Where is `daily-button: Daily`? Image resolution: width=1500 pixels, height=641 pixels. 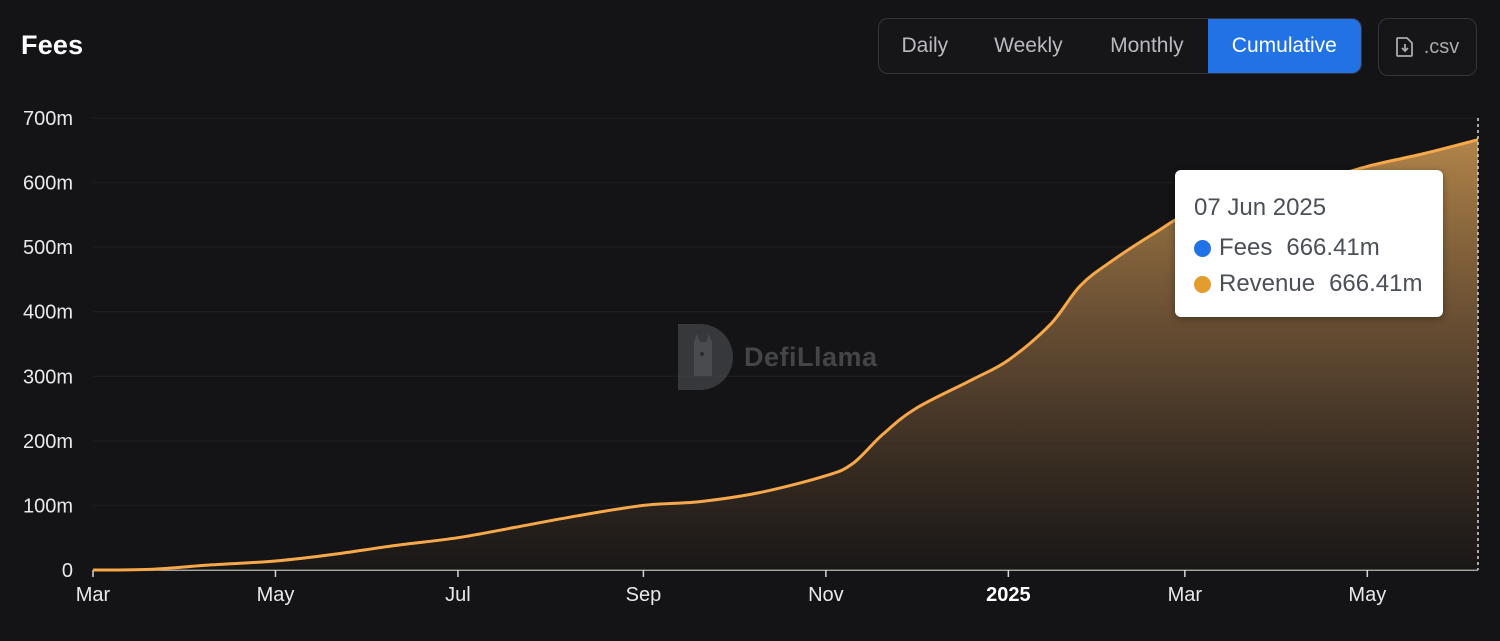
daily-button: Daily is located at coordinates (925, 45).